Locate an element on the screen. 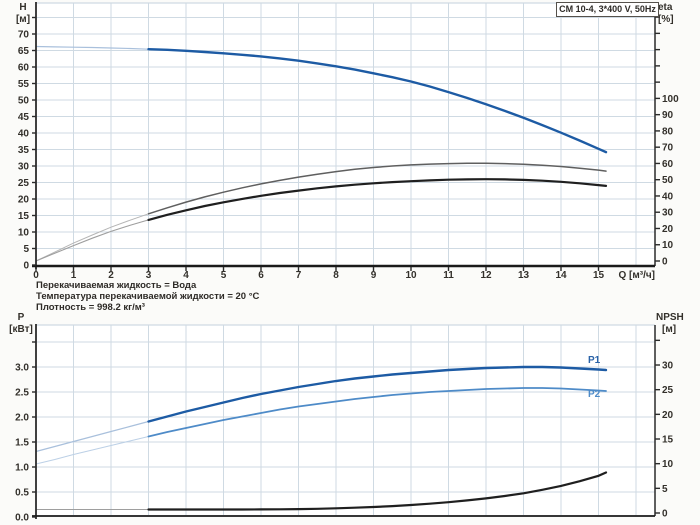  curve-P1-thin is located at coordinates (92, 436).